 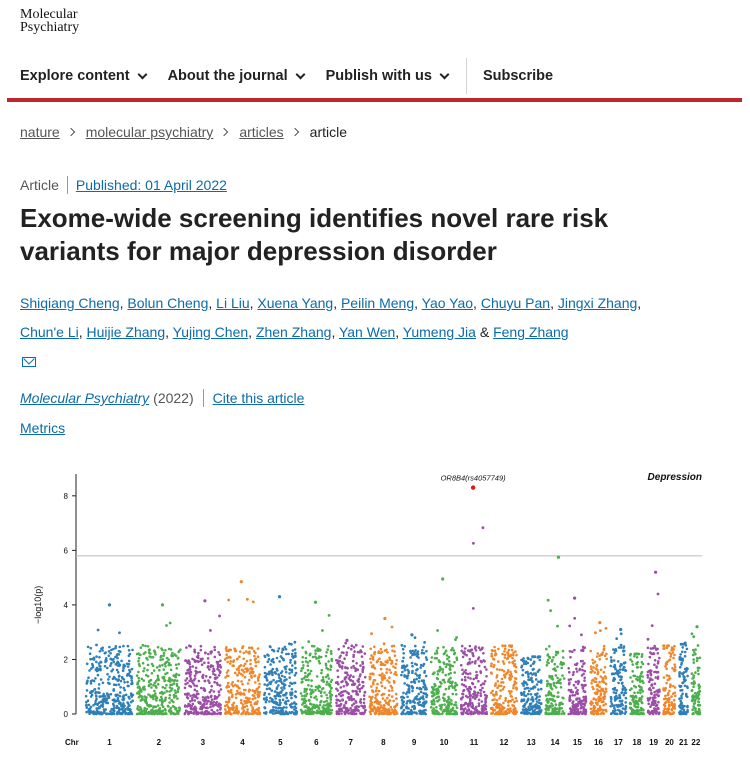 I want to click on author-link: Yan Wen, so click(x=367, y=332).